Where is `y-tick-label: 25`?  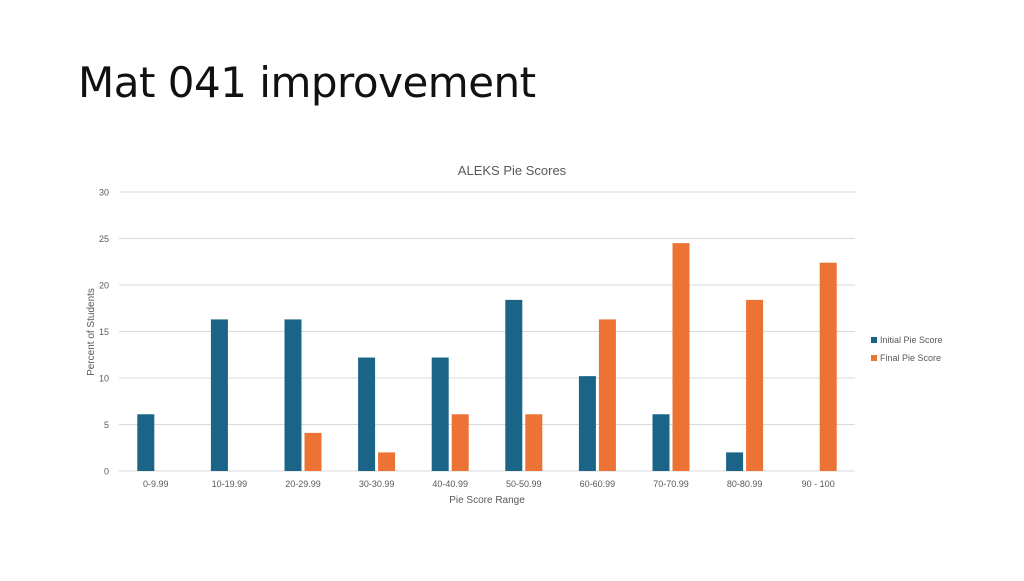
y-tick-label: 25 is located at coordinates (104, 239).